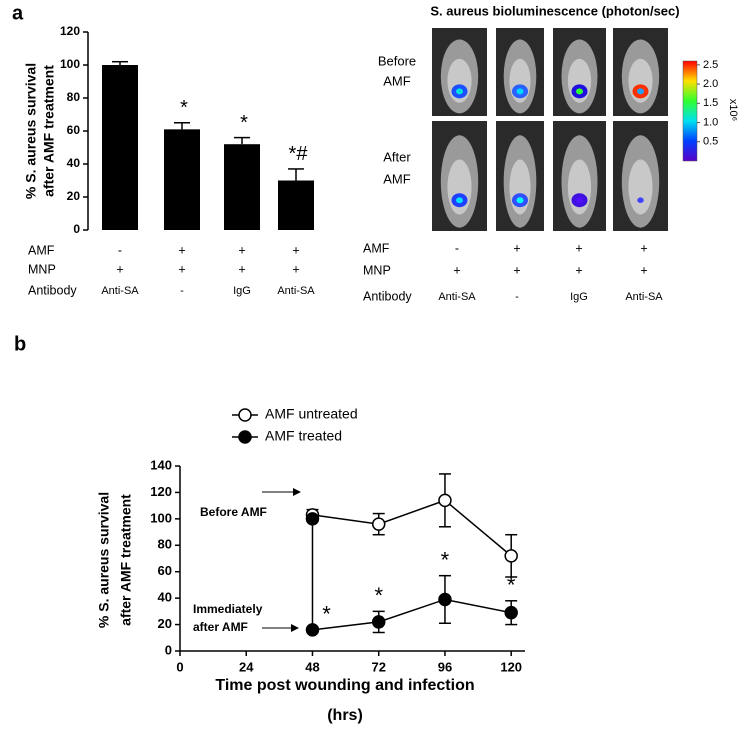  Describe the element at coordinates (397, 60) in the screenshot. I see `row-label: Before` at that location.